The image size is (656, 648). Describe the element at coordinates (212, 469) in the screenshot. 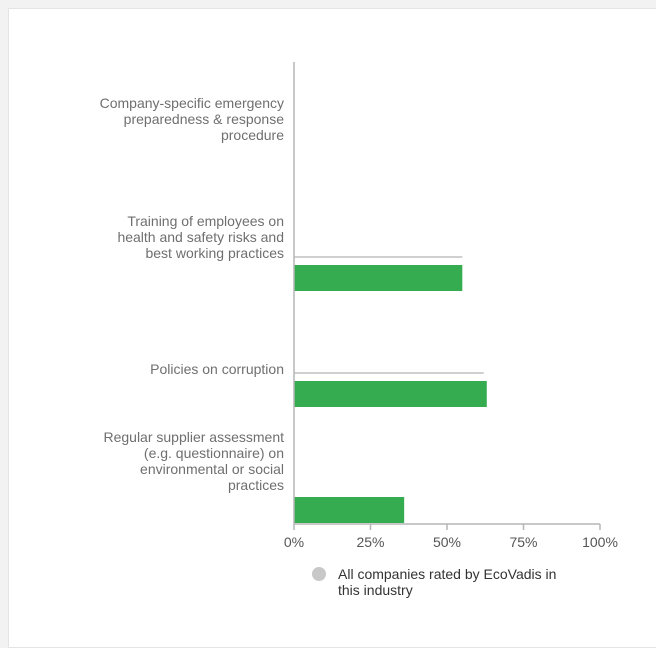

I see `category-label-line: environmental or social` at that location.